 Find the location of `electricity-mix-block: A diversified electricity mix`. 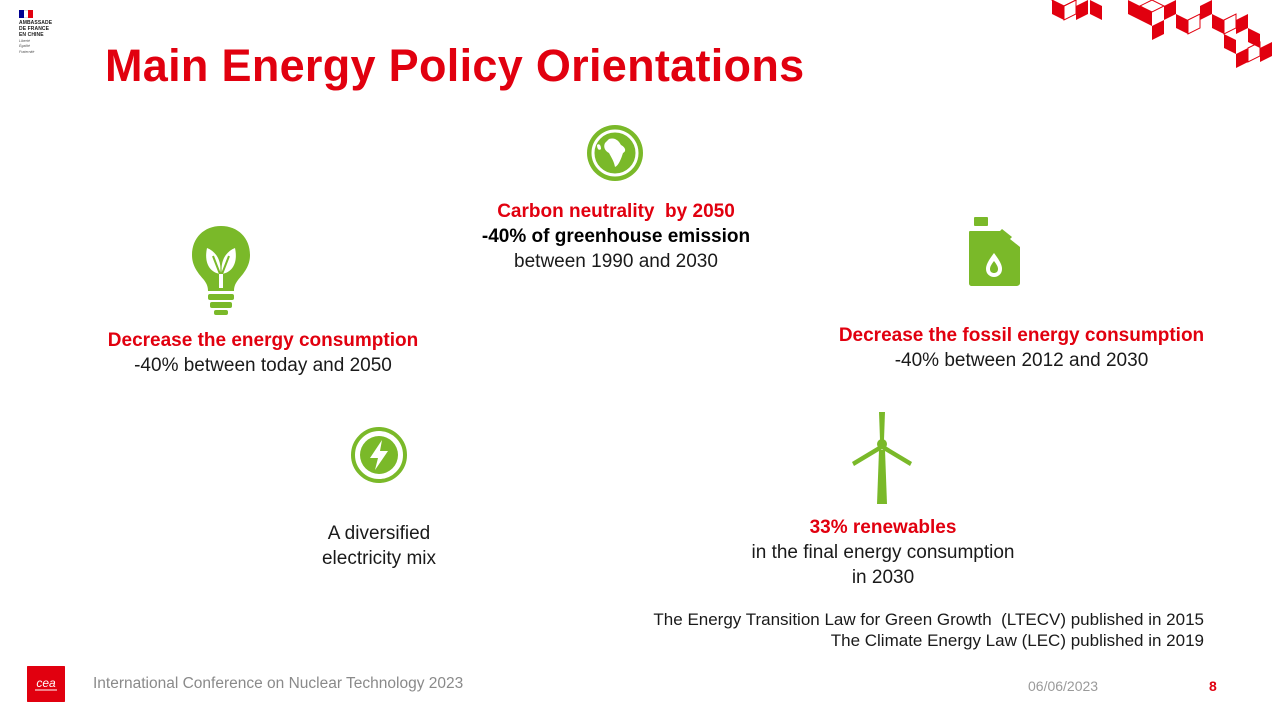

electricity-mix-block: A diversified electricity mix is located at coordinates (379, 546).